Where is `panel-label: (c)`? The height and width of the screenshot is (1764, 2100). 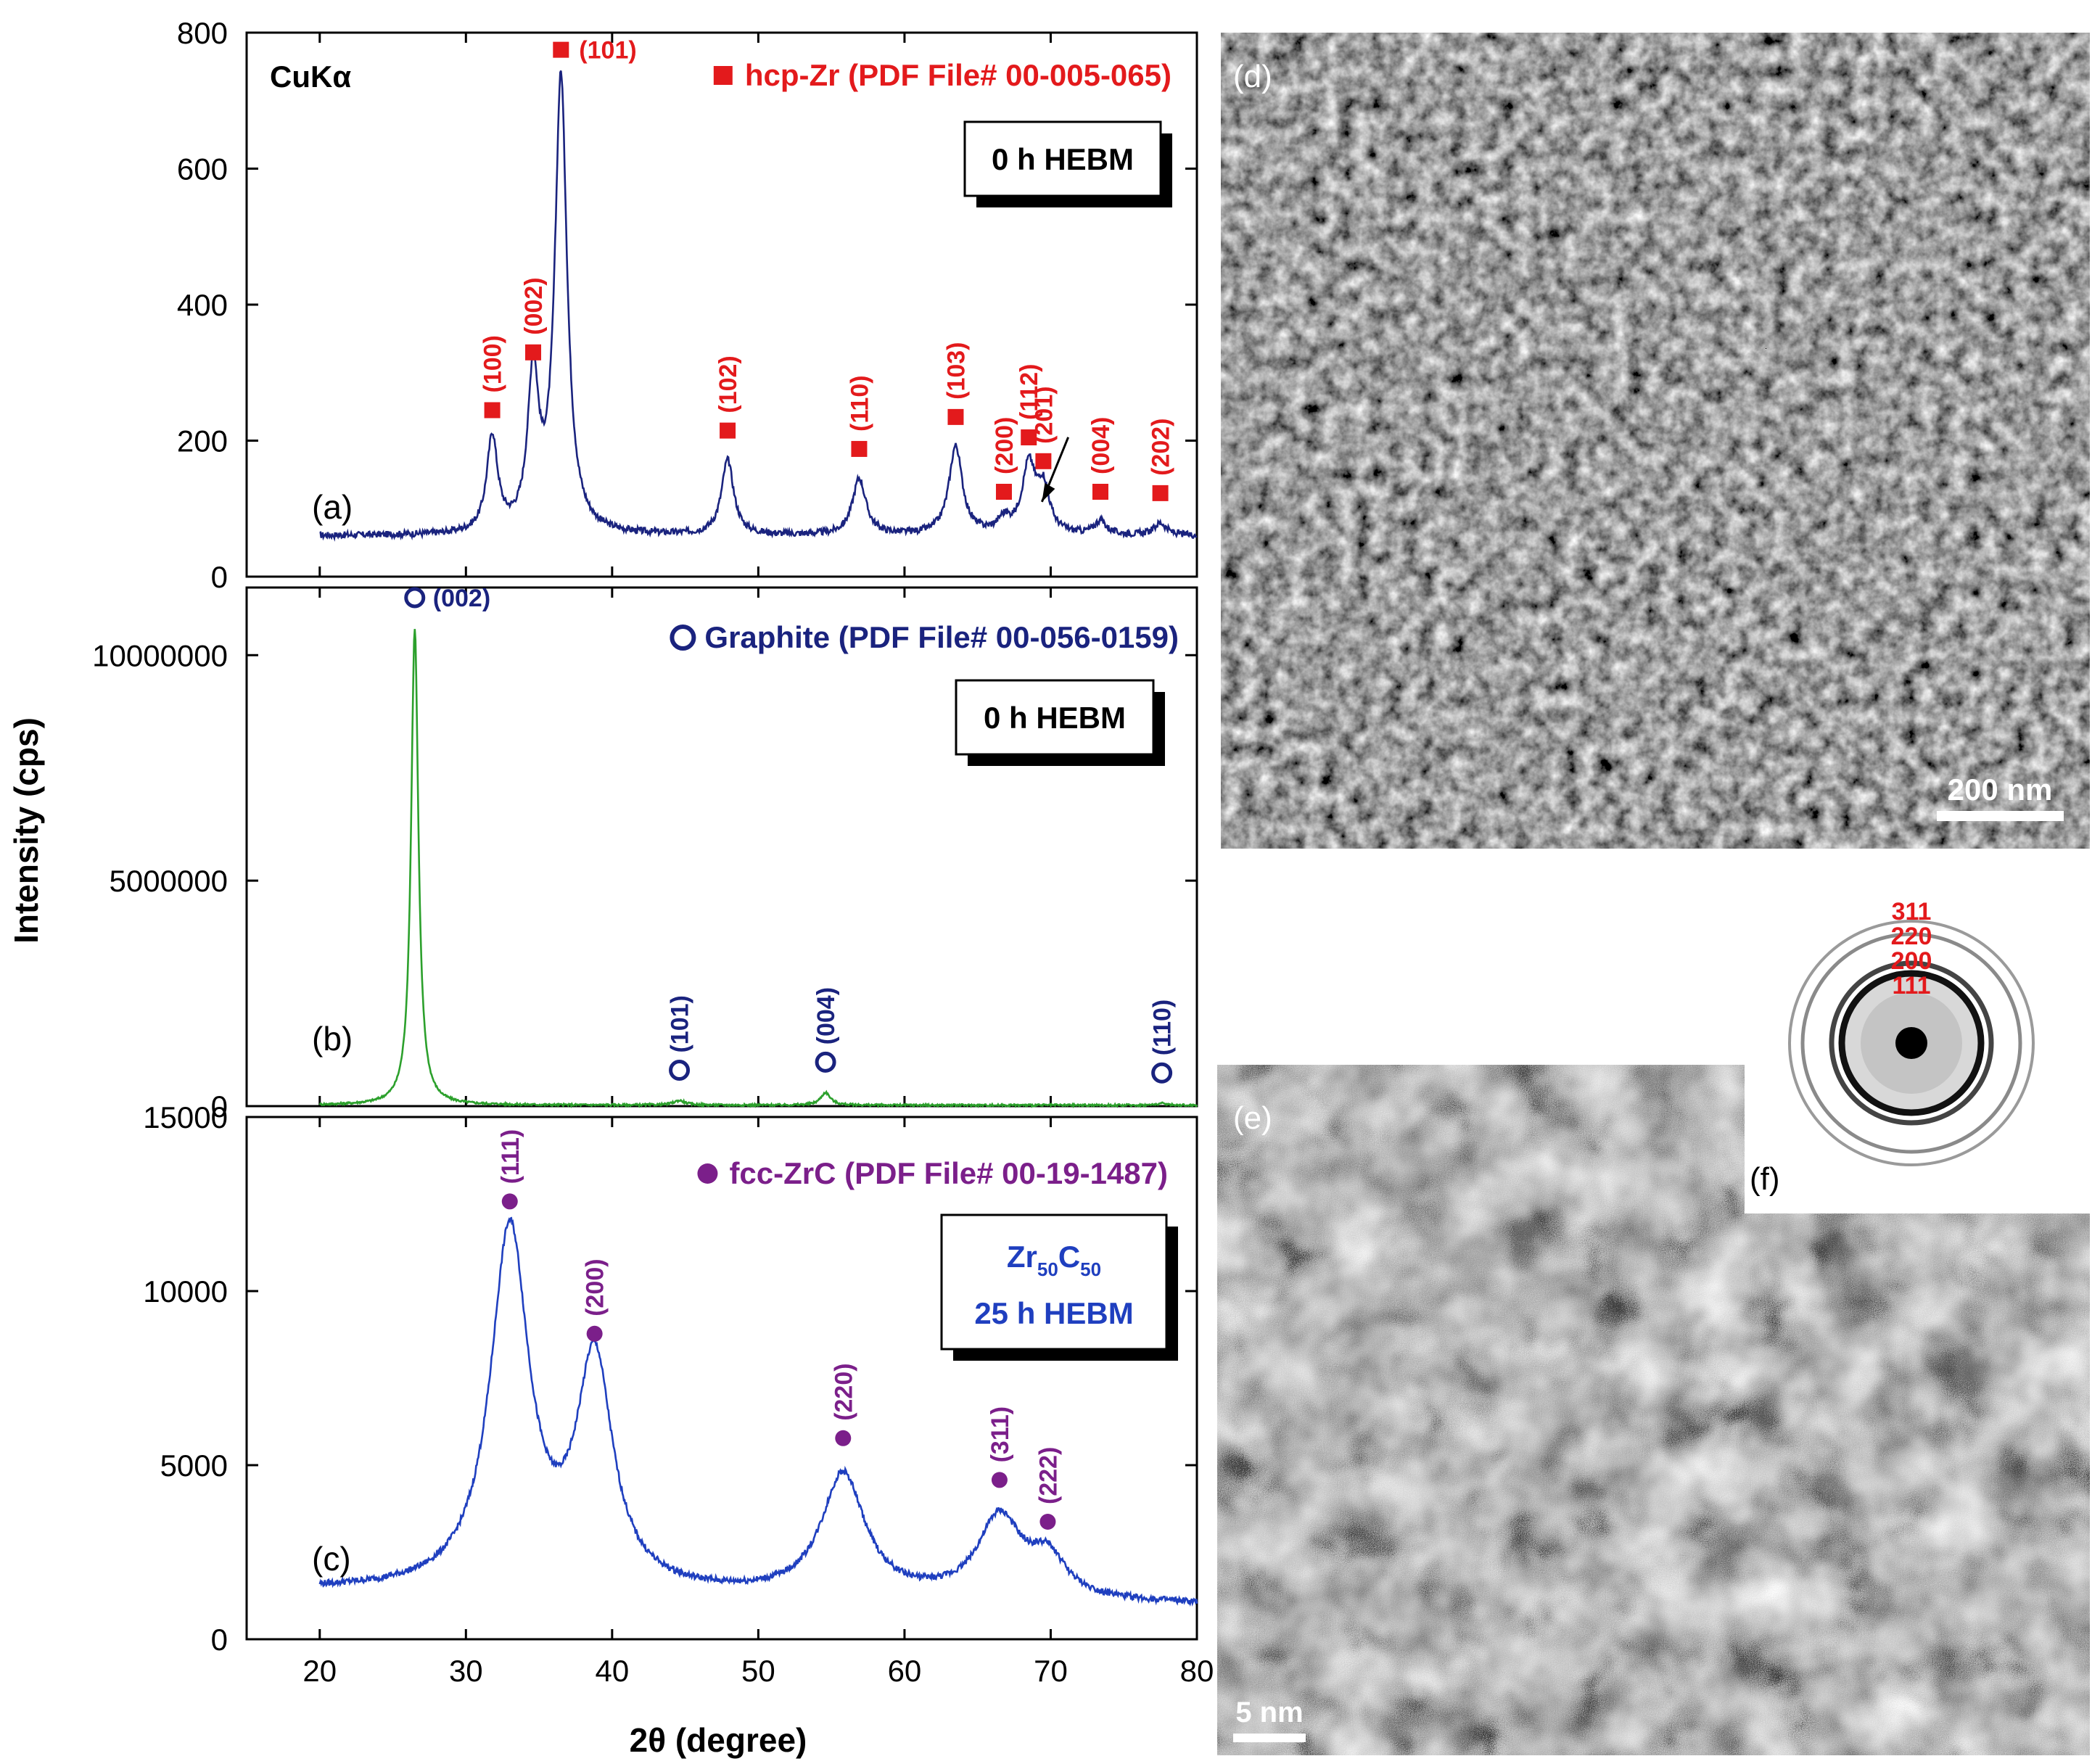
panel-label: (c) is located at coordinates (331, 1559).